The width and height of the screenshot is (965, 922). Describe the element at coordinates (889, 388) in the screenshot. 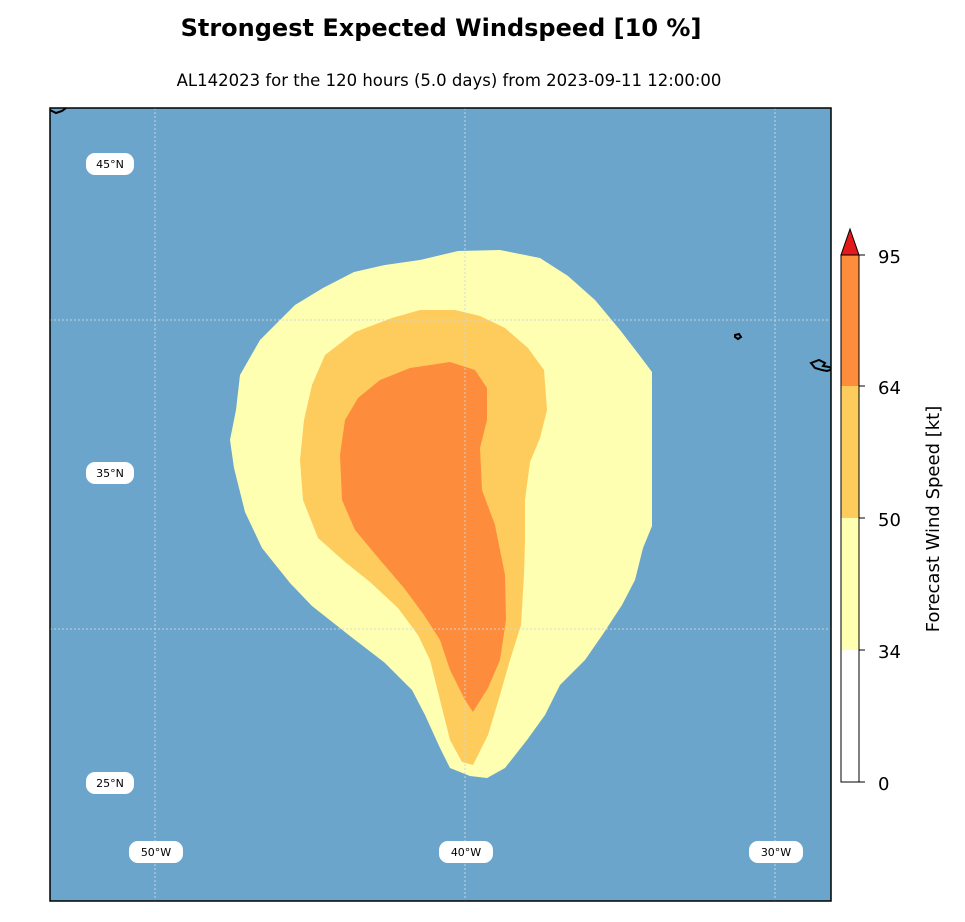

I see `colorbar-tick-64: 64` at that location.